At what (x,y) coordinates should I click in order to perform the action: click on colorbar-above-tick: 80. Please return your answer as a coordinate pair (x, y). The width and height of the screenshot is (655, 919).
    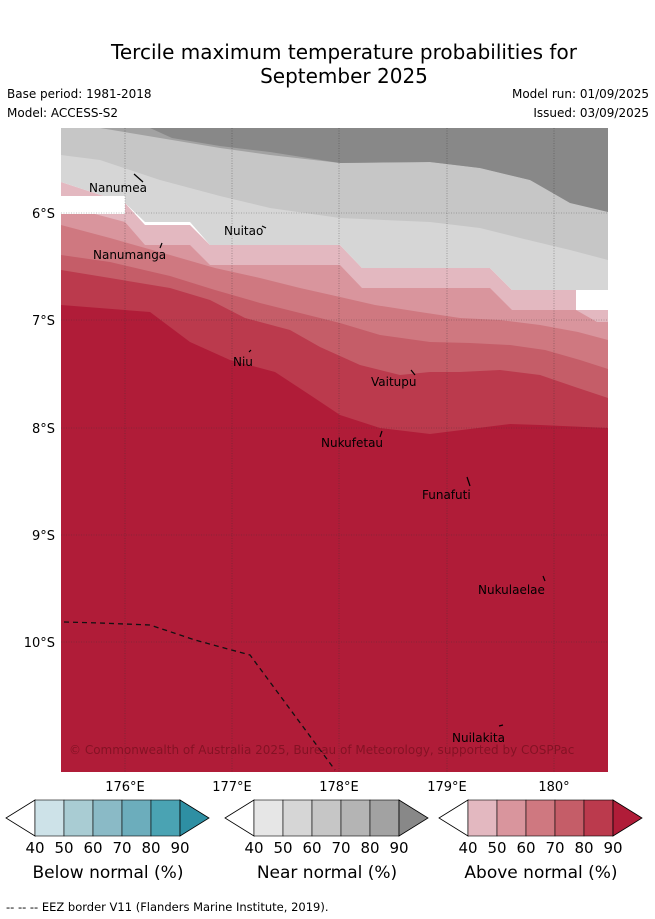
    Looking at the image, I should click on (583, 848).